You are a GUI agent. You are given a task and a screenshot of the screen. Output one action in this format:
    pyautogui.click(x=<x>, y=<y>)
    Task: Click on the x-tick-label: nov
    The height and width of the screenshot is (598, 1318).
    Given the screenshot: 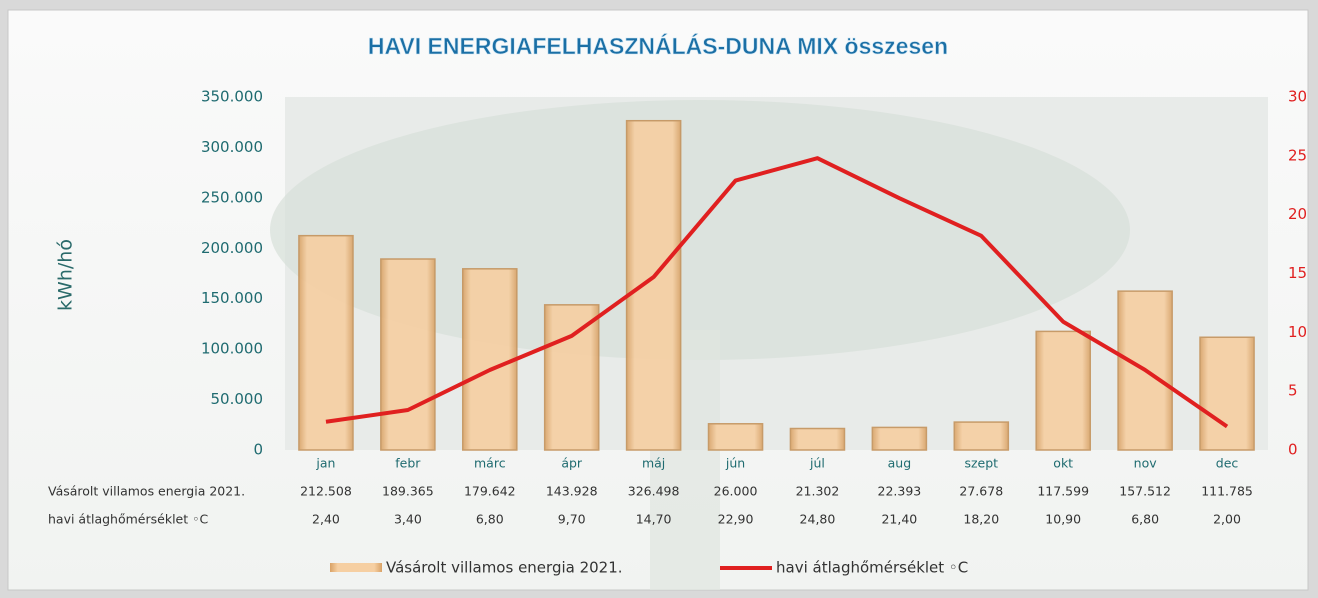 What is the action you would take?
    pyautogui.click(x=1146, y=463)
    